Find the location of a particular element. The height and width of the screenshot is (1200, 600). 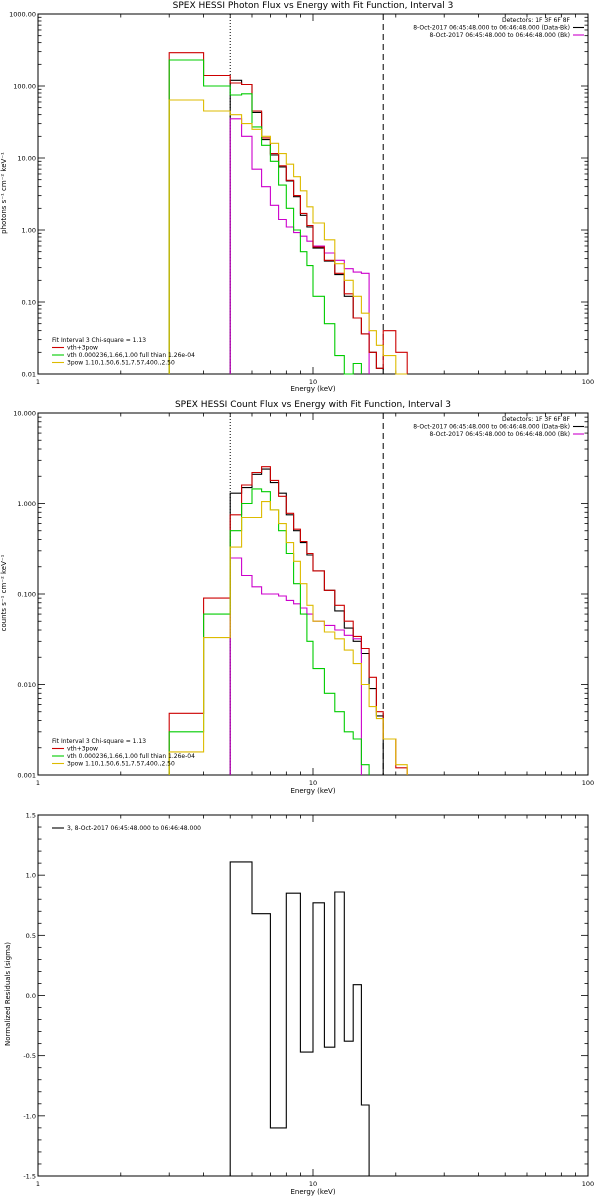

y-tick-label: 100.00 is located at coordinates (24, 87).